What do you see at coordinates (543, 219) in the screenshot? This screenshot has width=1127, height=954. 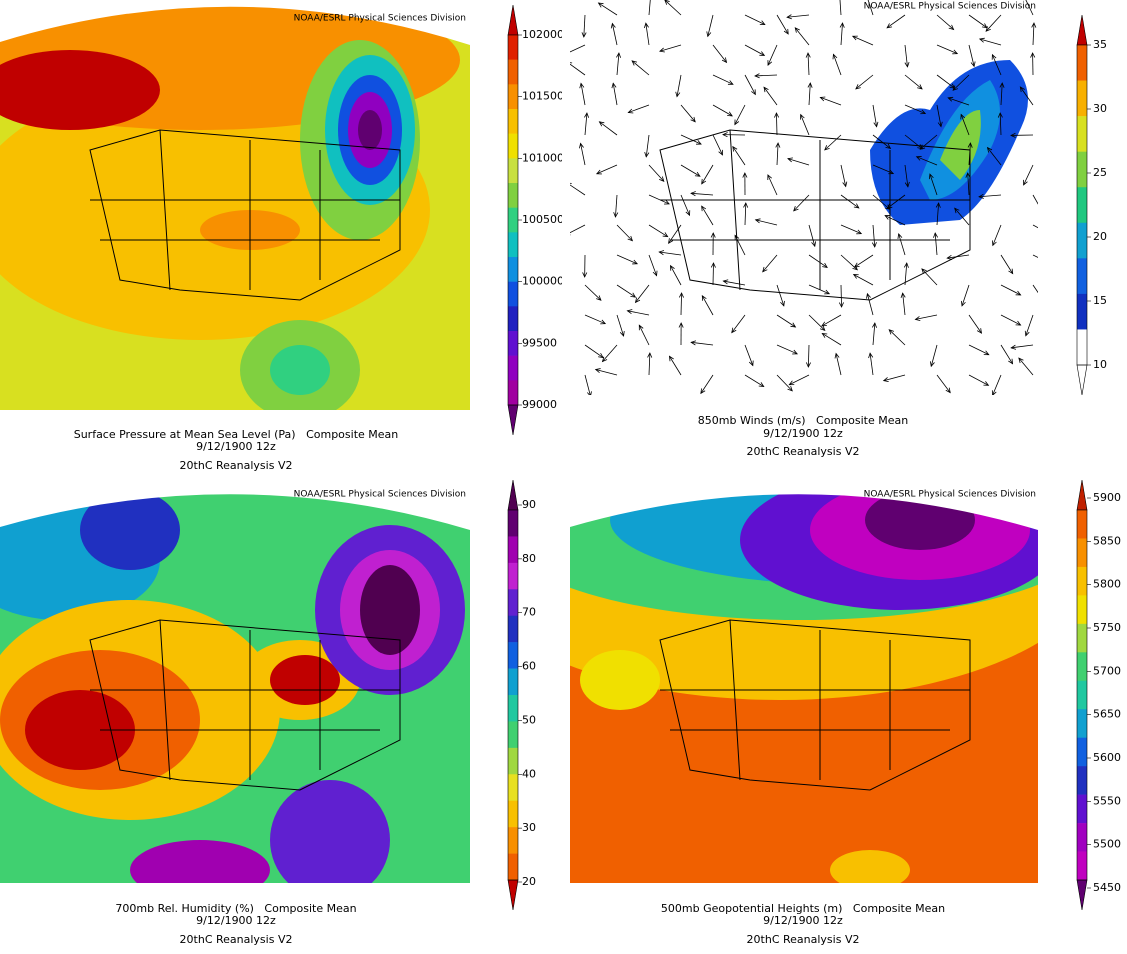 I see `colorbar-label: 100500` at bounding box center [543, 219].